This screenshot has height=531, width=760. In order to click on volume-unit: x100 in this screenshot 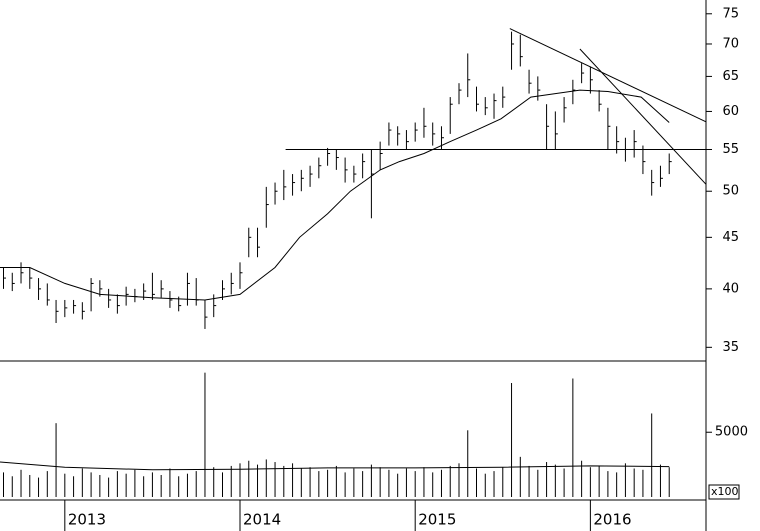, I will do `click(725, 491)`.